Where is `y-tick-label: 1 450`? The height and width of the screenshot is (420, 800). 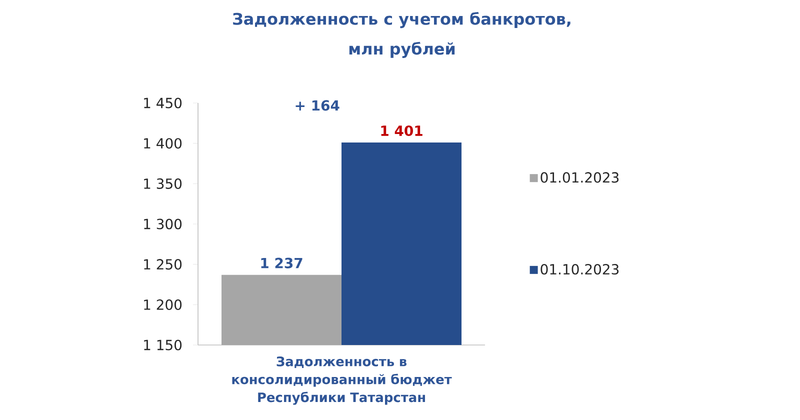
y-tick-label: 1 450 is located at coordinates (163, 103).